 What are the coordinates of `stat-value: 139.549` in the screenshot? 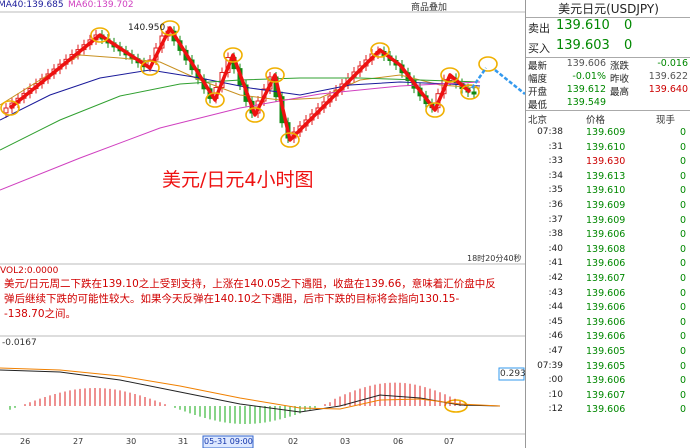 It's located at (586, 102).